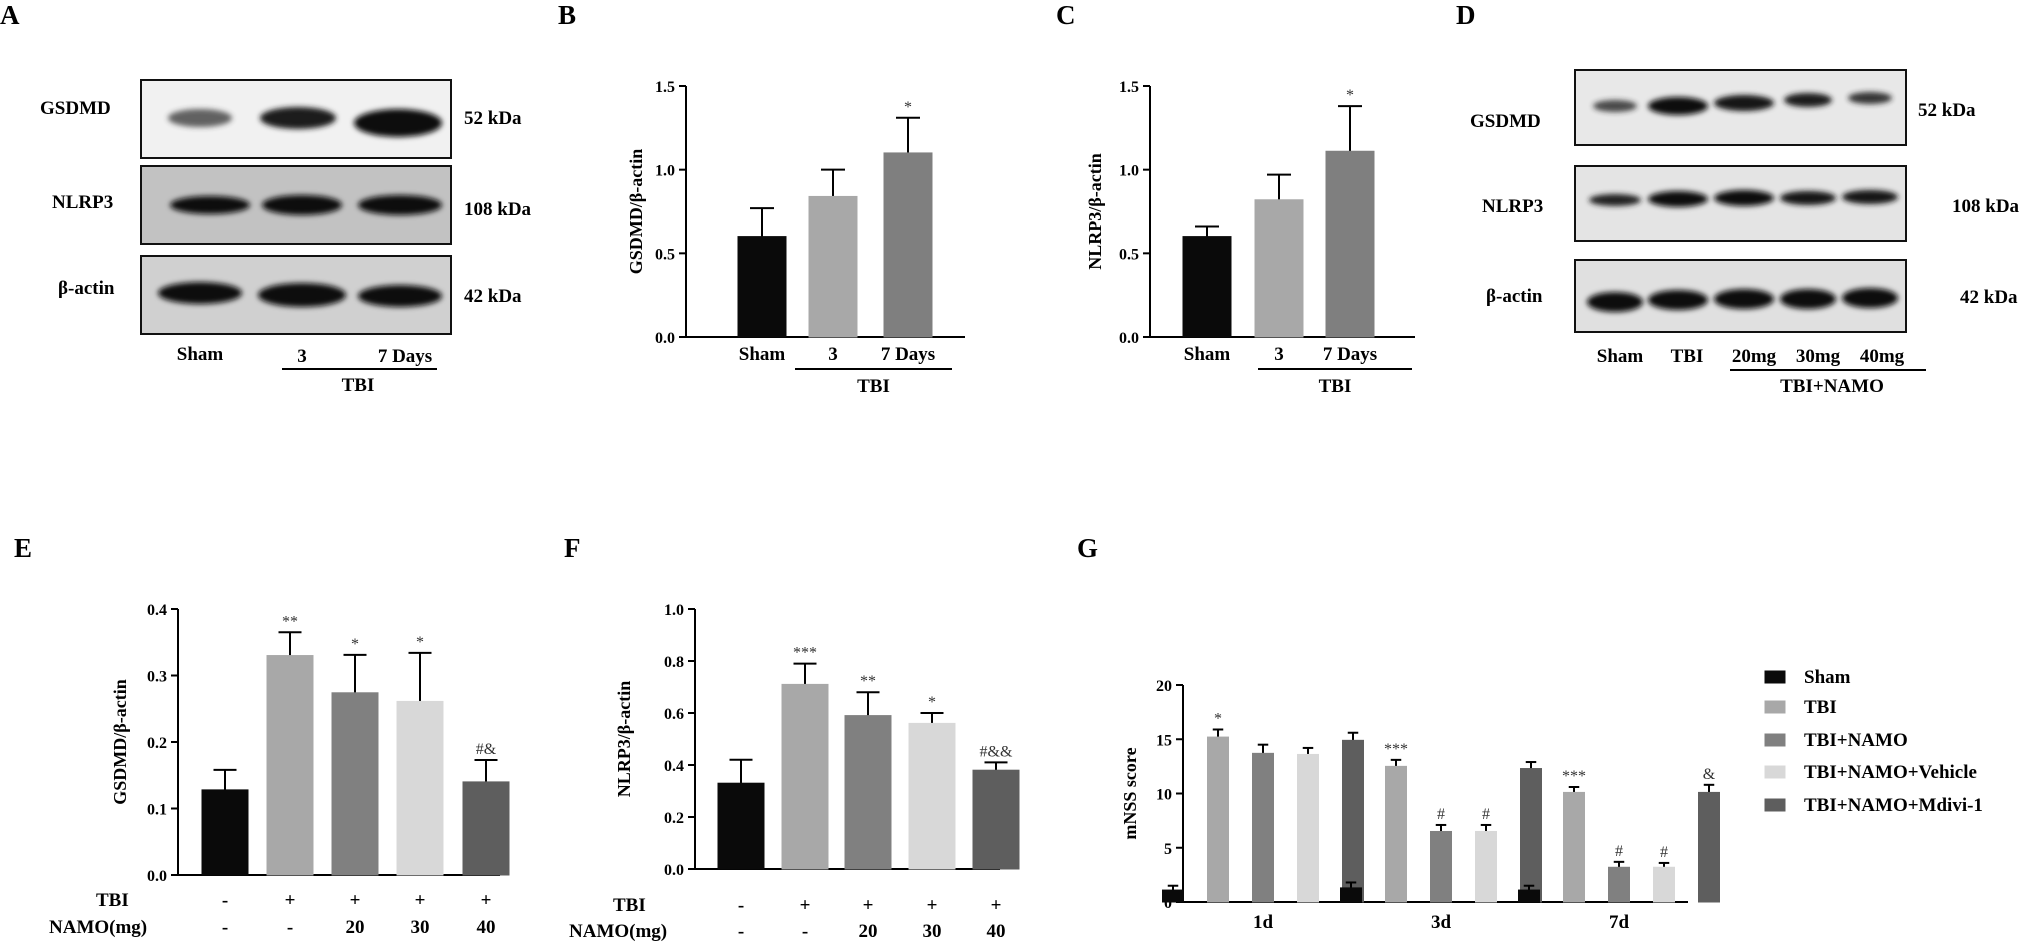 This screenshot has width=2029, height=950. Describe the element at coordinates (996, 751) in the screenshot. I see `significance-label: #&&` at that location.